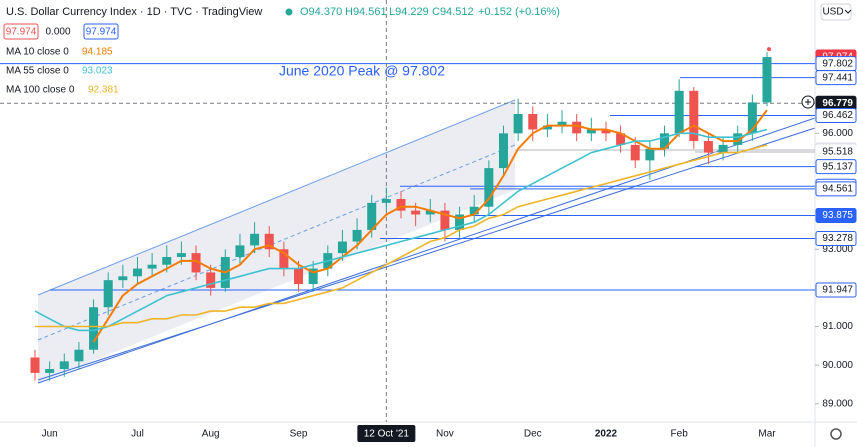 The image size is (857, 447). What do you see at coordinates (97, 71) in the screenshot?
I see `legend-value: 93.023` at bounding box center [97, 71].